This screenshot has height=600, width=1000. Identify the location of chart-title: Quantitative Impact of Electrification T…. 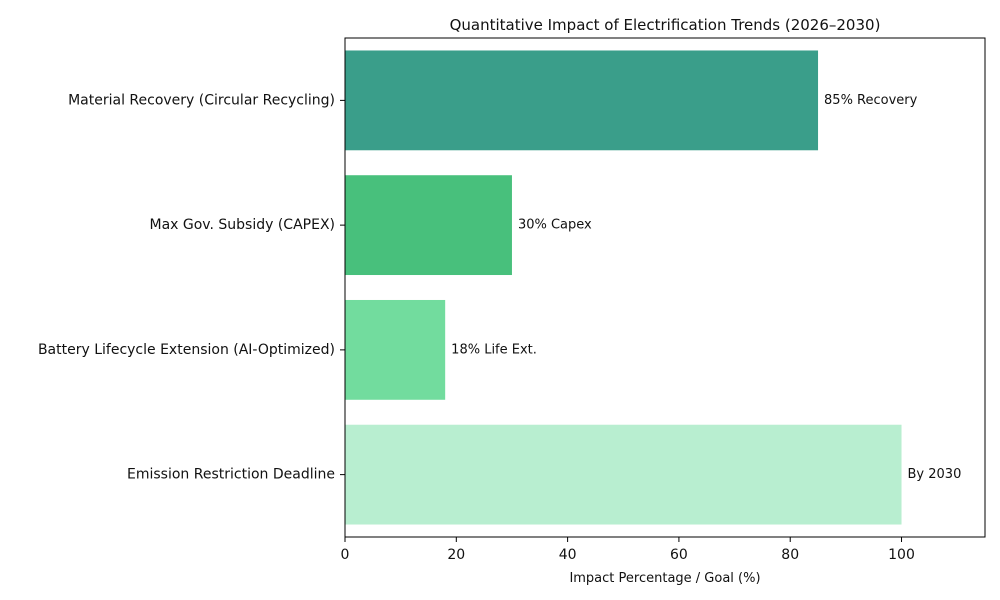
(665, 25).